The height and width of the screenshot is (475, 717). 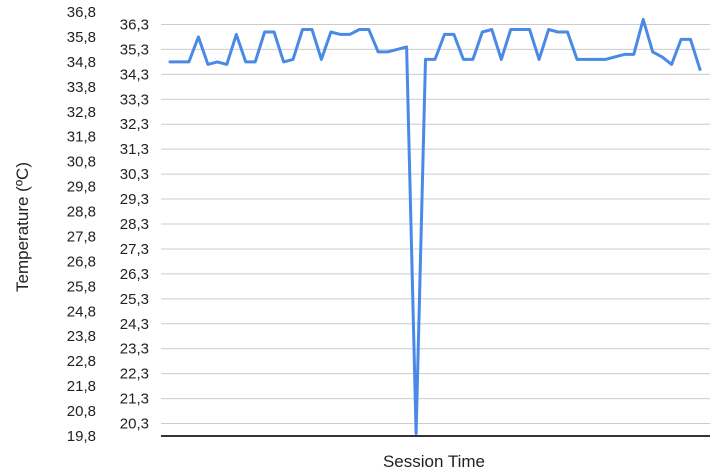 What do you see at coordinates (81, 212) in the screenshot?
I see `y-tick-label: 28,8` at bounding box center [81, 212].